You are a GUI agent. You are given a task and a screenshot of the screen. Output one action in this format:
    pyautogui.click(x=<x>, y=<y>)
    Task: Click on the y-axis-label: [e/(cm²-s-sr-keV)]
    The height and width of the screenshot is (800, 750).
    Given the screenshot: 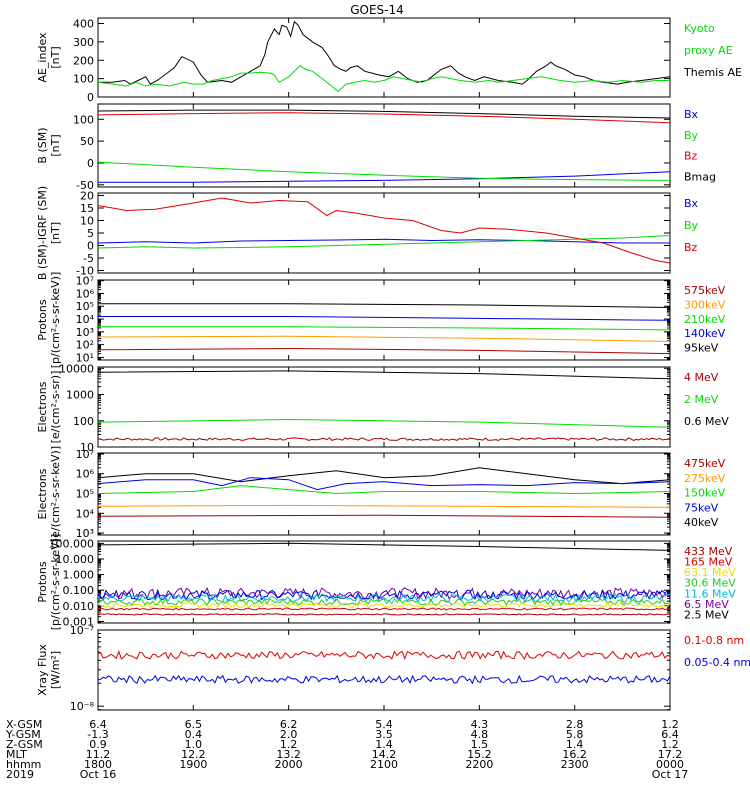 What is the action you would take?
    pyautogui.click(x=55, y=494)
    